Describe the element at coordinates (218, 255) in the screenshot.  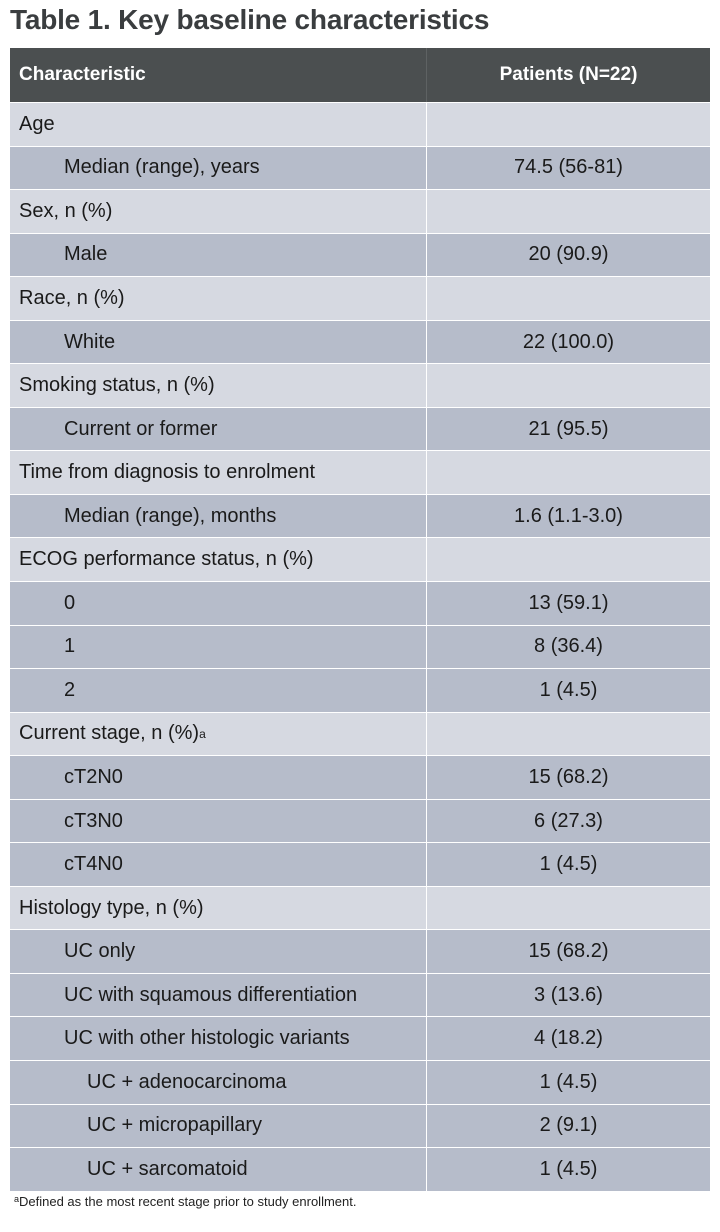
I see `label-cell: Male` at that location.